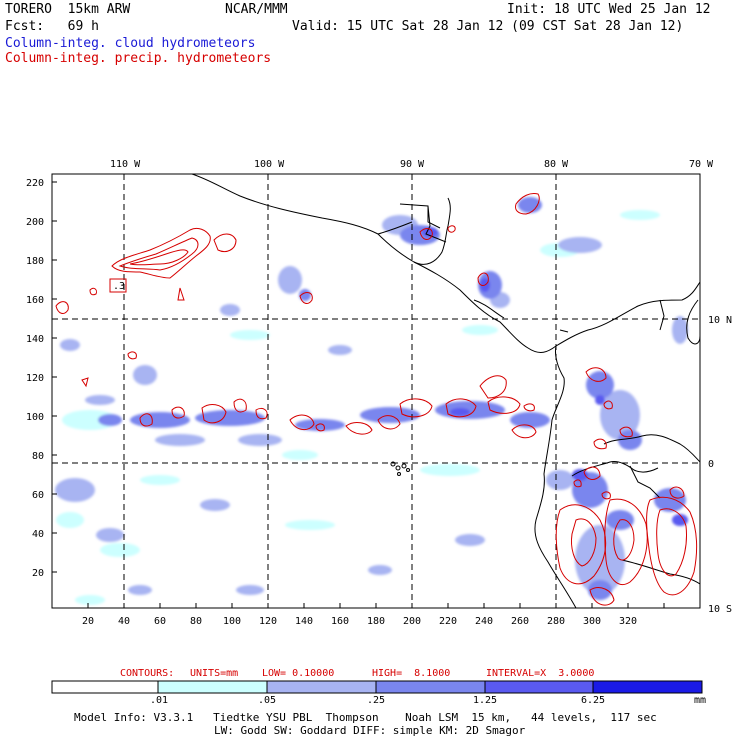 The image size is (740, 740). Describe the element at coordinates (556, 621) in the screenshot. I see `x-tick-label: 280` at that location.